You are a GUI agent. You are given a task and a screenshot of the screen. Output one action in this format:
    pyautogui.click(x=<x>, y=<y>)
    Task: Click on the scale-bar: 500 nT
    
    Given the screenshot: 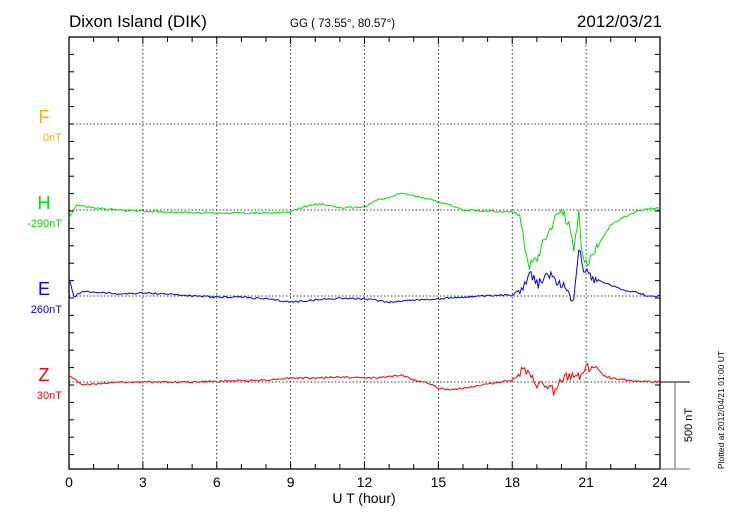 What is the action you would take?
    pyautogui.click(x=677, y=425)
    